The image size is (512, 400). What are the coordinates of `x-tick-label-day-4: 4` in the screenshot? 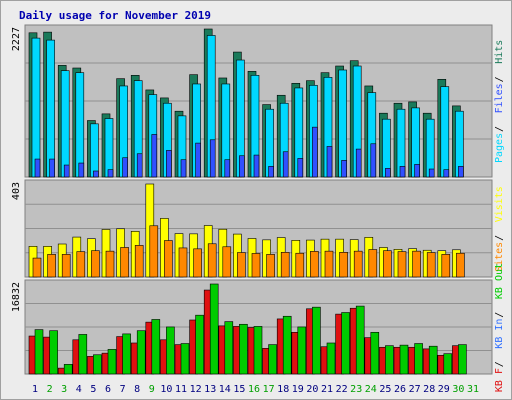 It's located at (79, 389).